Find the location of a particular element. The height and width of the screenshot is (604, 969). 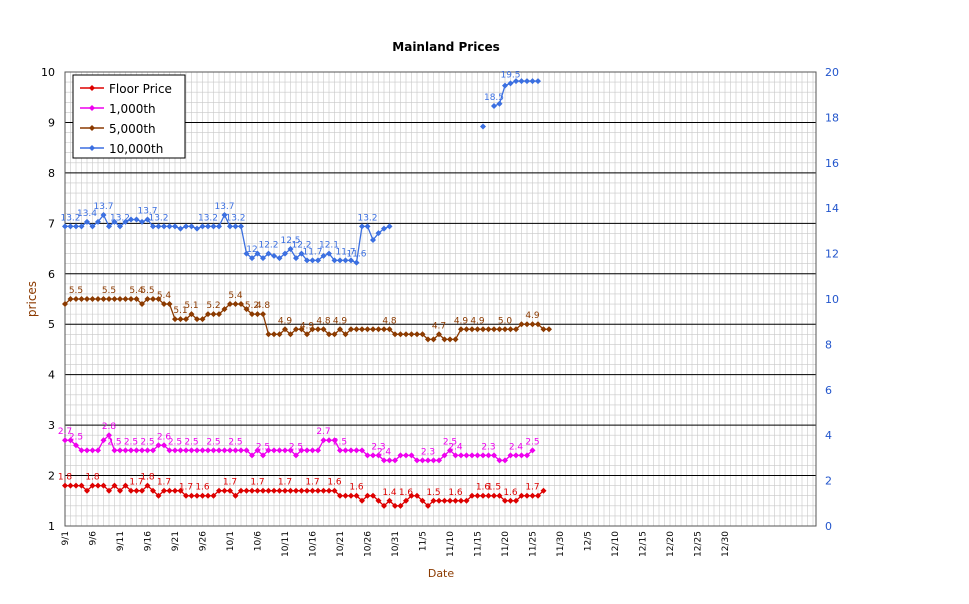

right-tick-label: 12 is located at coordinates (832, 254).